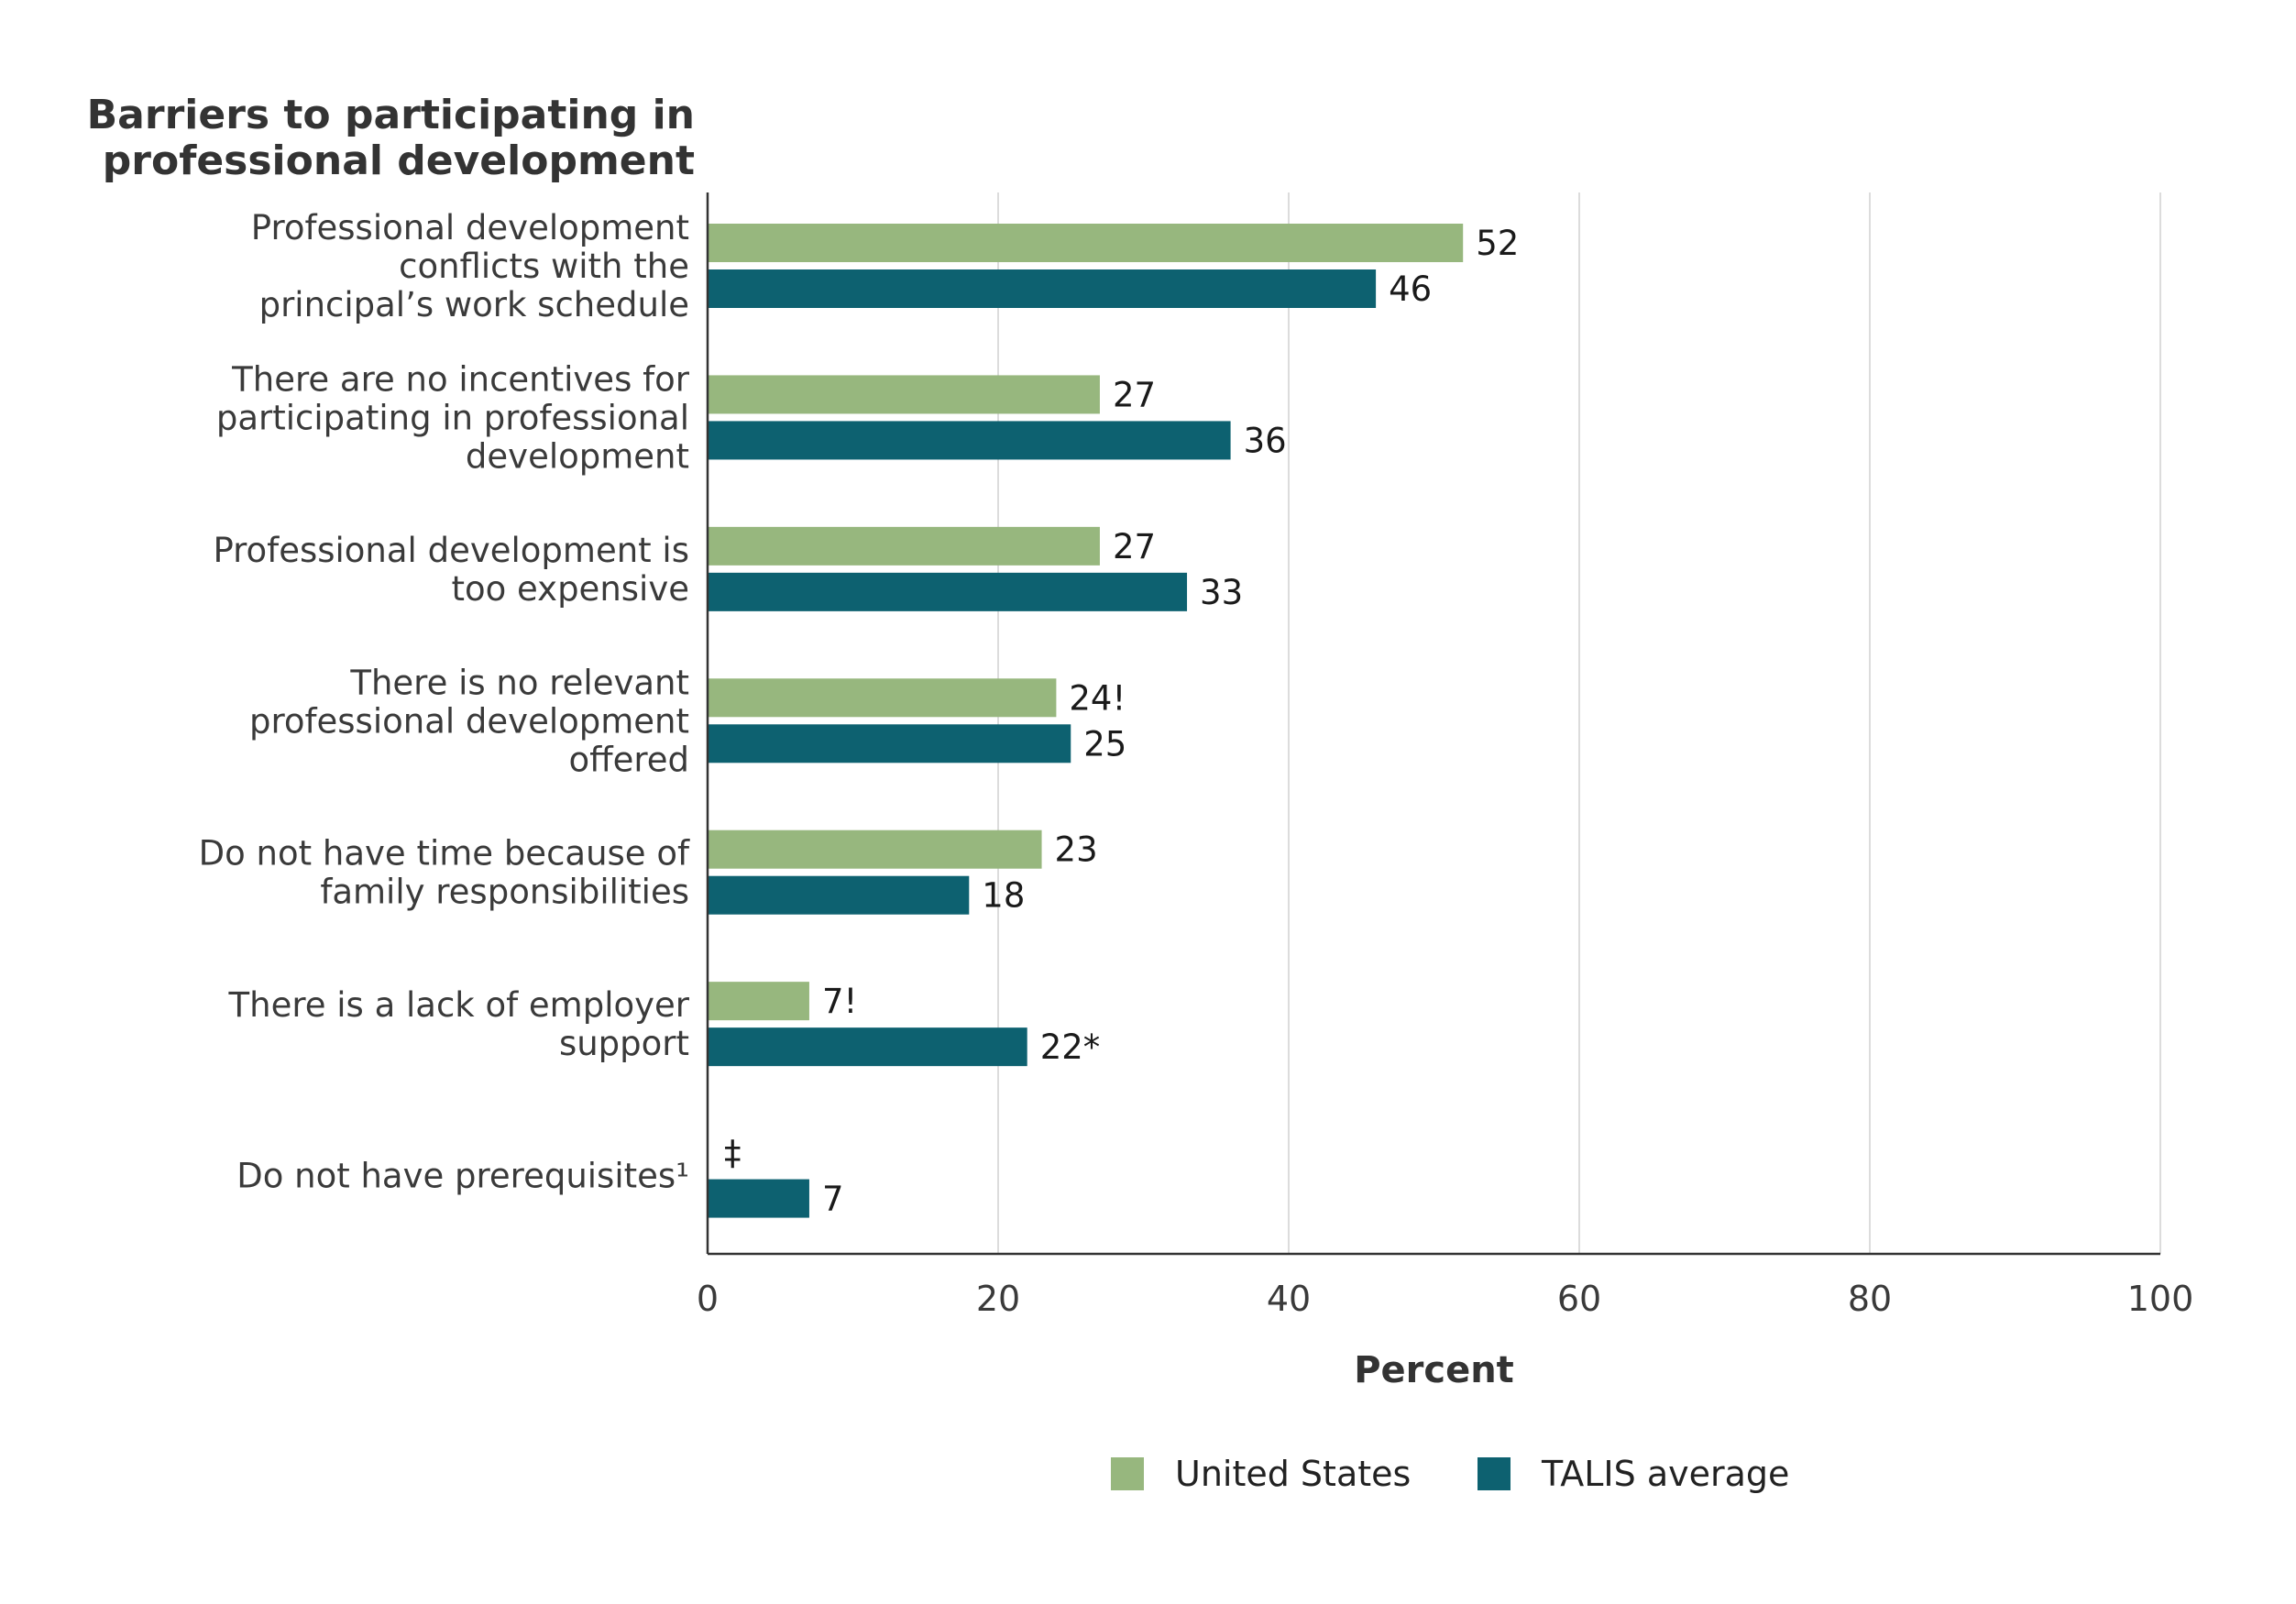  What do you see at coordinates (474, 304) in the screenshot?
I see `category-label-0-line-3: principal’s work schedule` at bounding box center [474, 304].